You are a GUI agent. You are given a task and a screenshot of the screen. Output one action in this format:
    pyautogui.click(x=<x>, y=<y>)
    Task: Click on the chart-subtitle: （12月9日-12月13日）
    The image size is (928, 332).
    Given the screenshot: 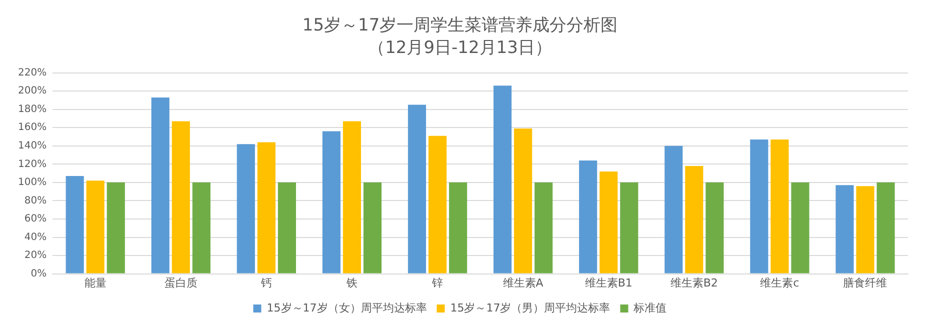 What is the action you would take?
    pyautogui.click(x=460, y=48)
    